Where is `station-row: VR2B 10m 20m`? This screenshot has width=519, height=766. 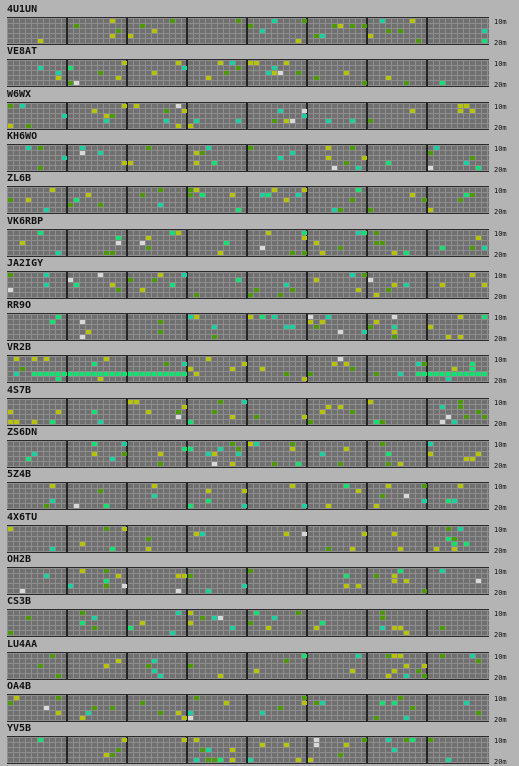
station-row: VR2B 10m 20m is located at coordinates (259, 364).